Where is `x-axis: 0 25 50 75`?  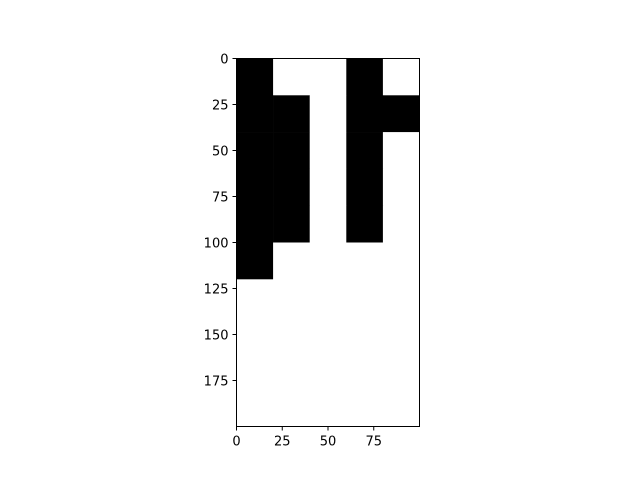 x-axis: 0 25 50 75 is located at coordinates (307, 438).